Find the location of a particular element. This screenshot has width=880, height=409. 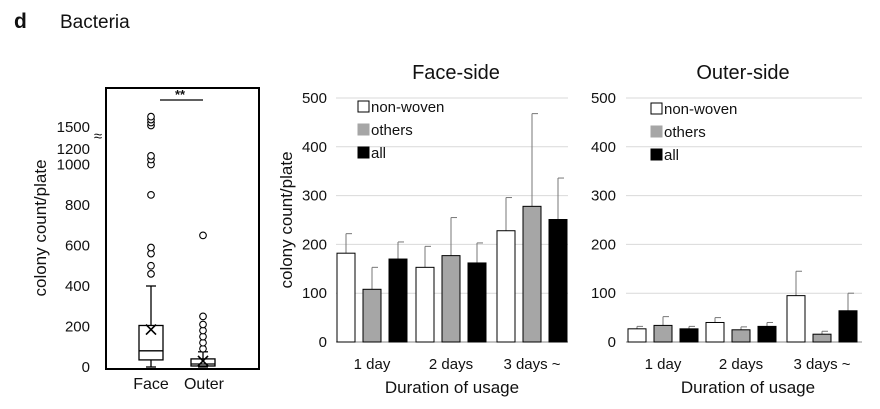

outer-side-x-ticks: 1 day 2 days 3 days ~ is located at coordinates (748, 364).